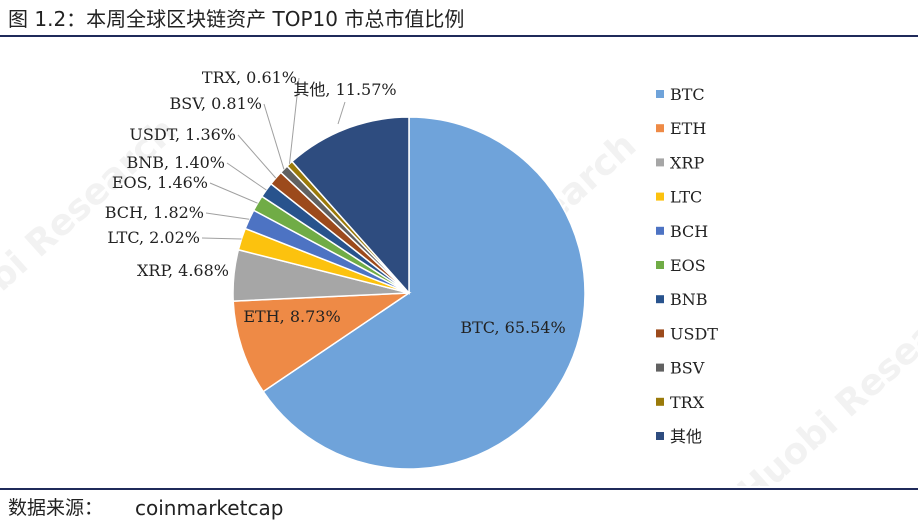 This screenshot has width=918, height=524. I want to click on legend-label-bsv: BSV, so click(687, 368).